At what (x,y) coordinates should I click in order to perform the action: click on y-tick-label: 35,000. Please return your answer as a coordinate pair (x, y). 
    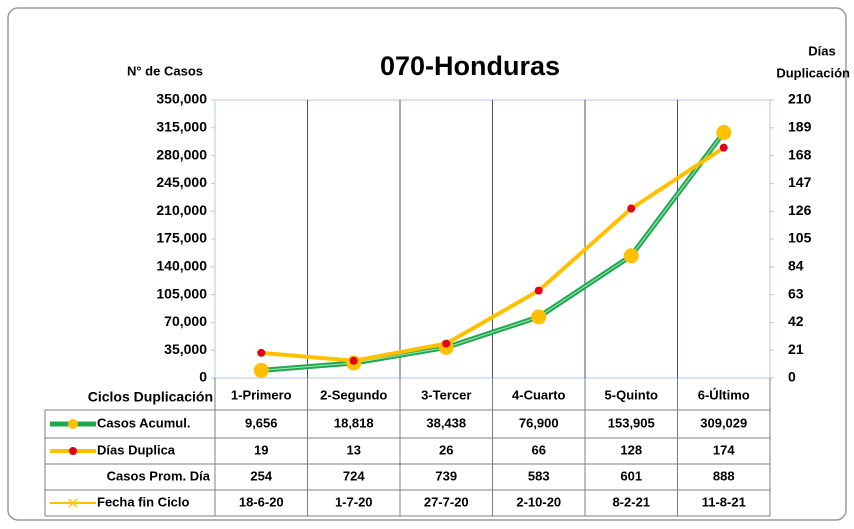
    Looking at the image, I should click on (185, 349).